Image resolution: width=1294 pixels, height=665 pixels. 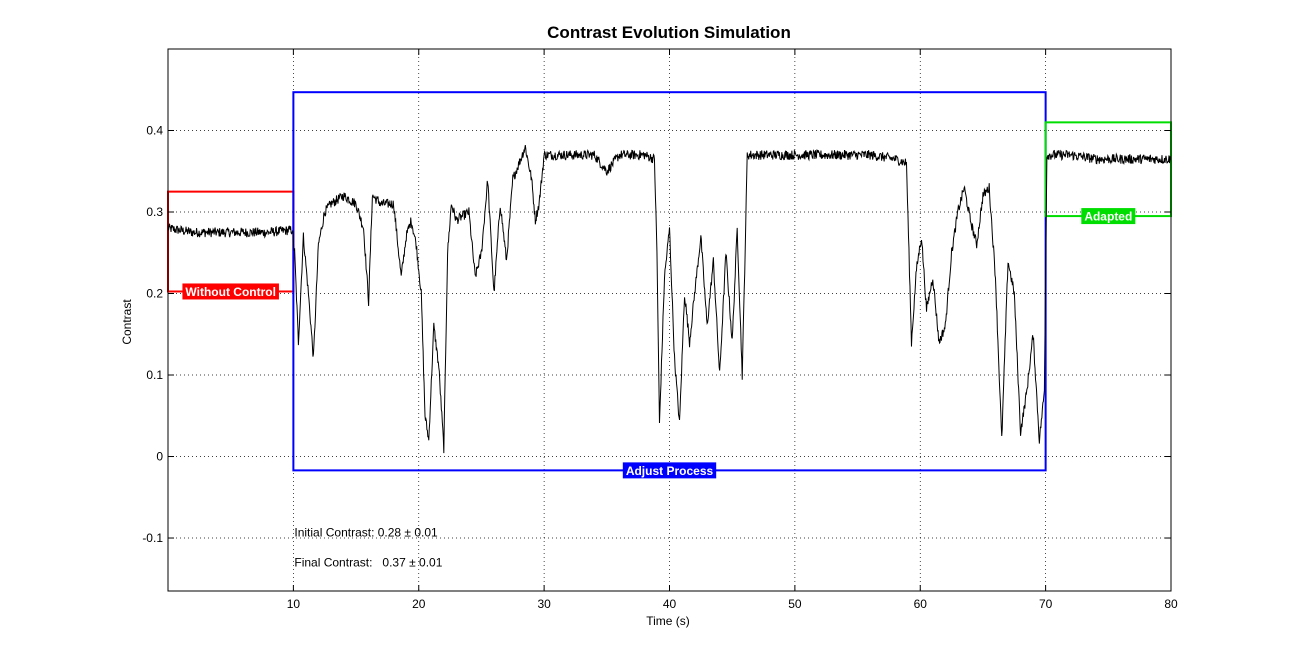 I want to click on region-badge: Without Control, so click(x=230, y=291).